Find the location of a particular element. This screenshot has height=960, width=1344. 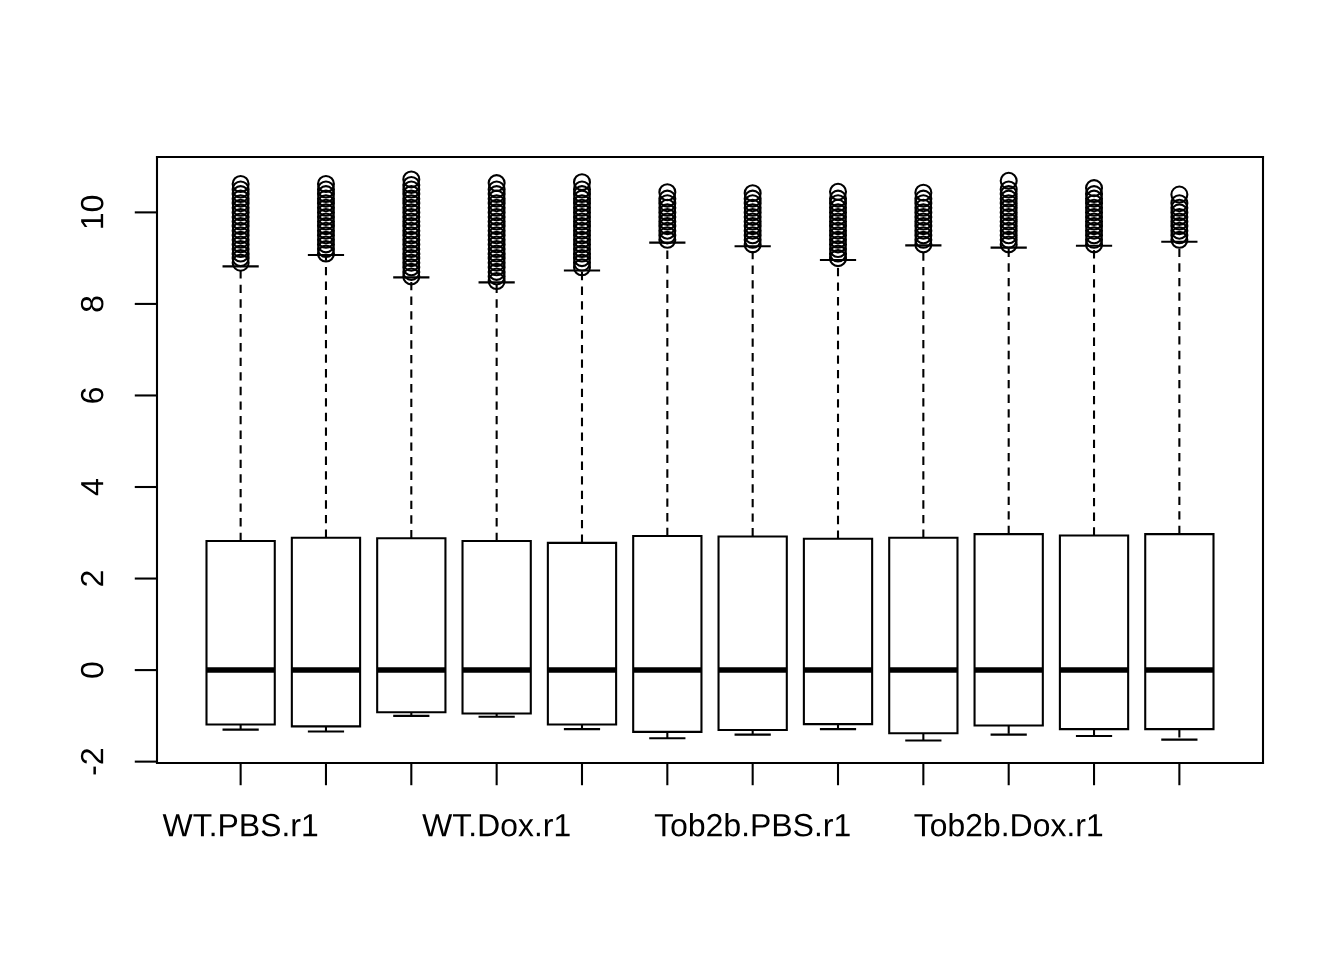

y-tick-label: 10 is located at coordinates (92, 211).